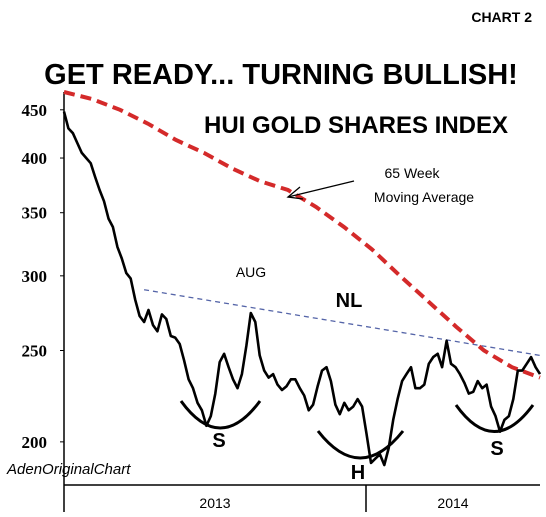  Describe the element at coordinates (35, 158) in the screenshot. I see `y-tick-label-400: 400` at that location.